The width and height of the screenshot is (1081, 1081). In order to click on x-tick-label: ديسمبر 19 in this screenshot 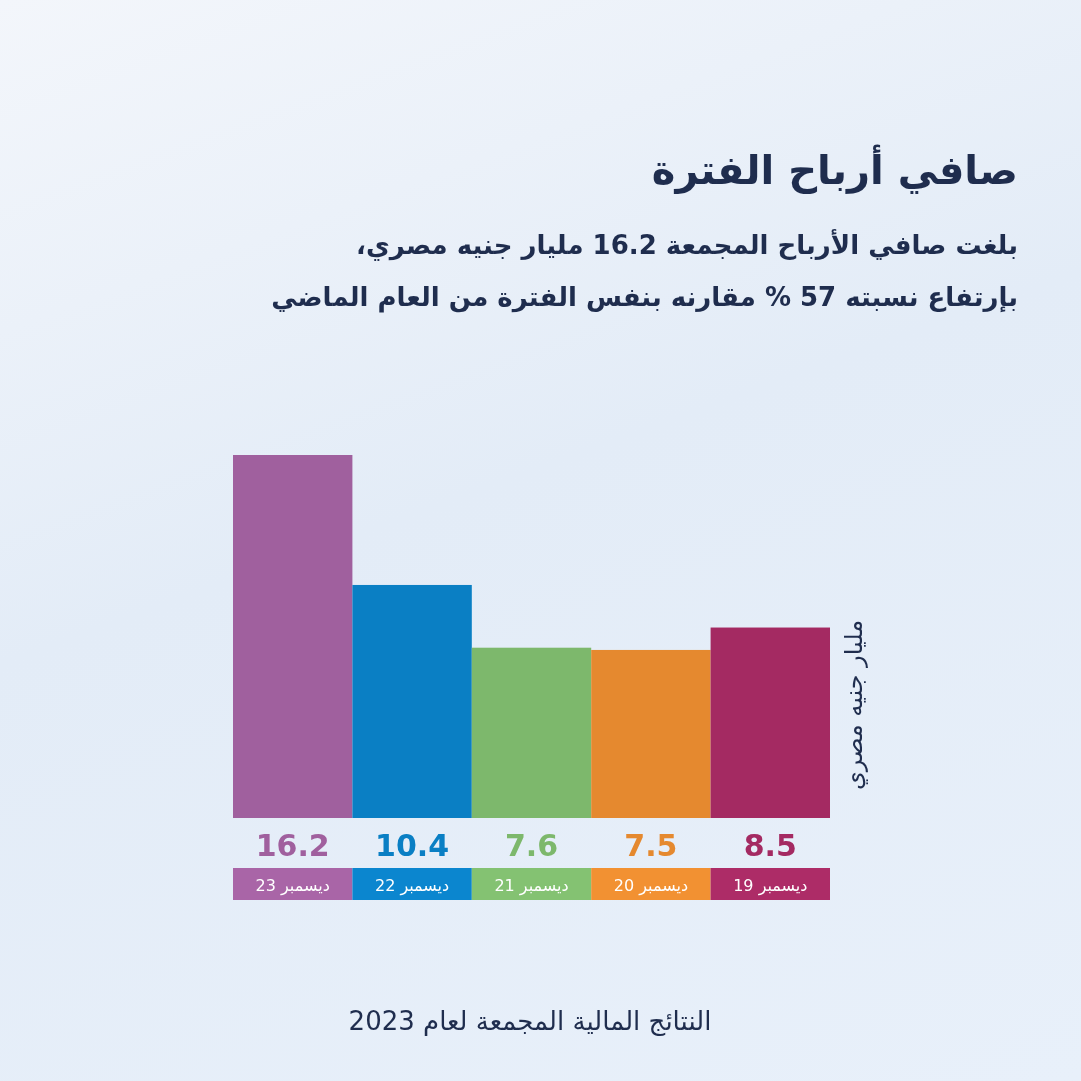, I will do `click(770, 886)`.